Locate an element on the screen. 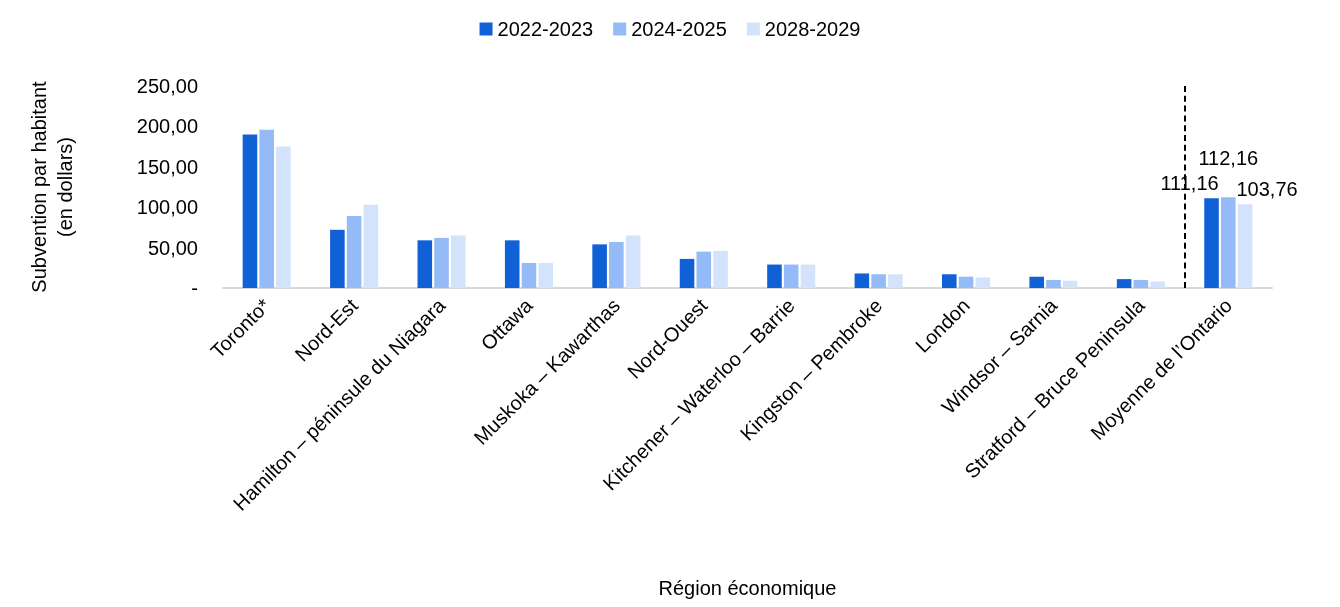  y-axis-title: Subvention par habitant (en dollars) is located at coordinates (52, 186).